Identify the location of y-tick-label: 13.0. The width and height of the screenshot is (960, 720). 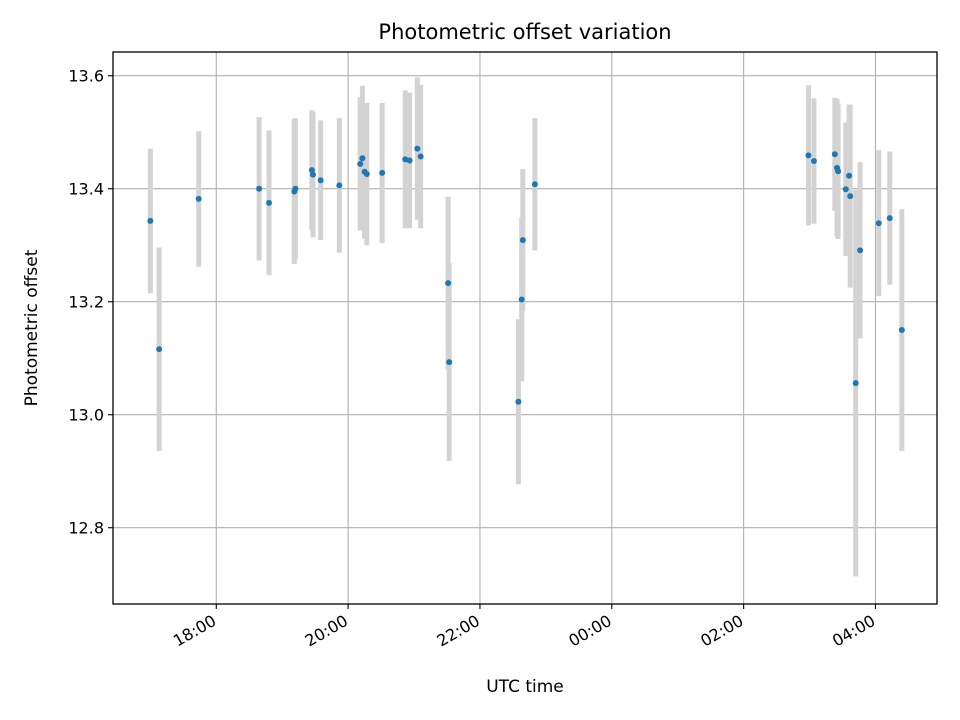
(86, 415).